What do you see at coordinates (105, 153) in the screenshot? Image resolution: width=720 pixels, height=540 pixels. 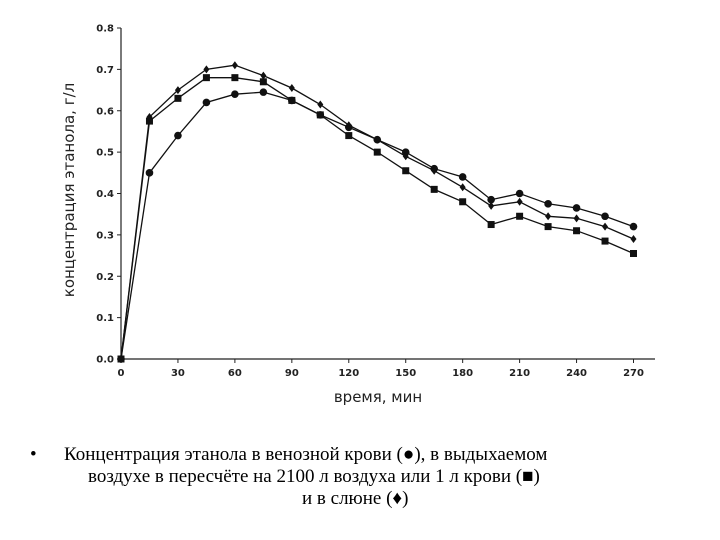 I see `y-tick-label: 0.5` at bounding box center [105, 153].